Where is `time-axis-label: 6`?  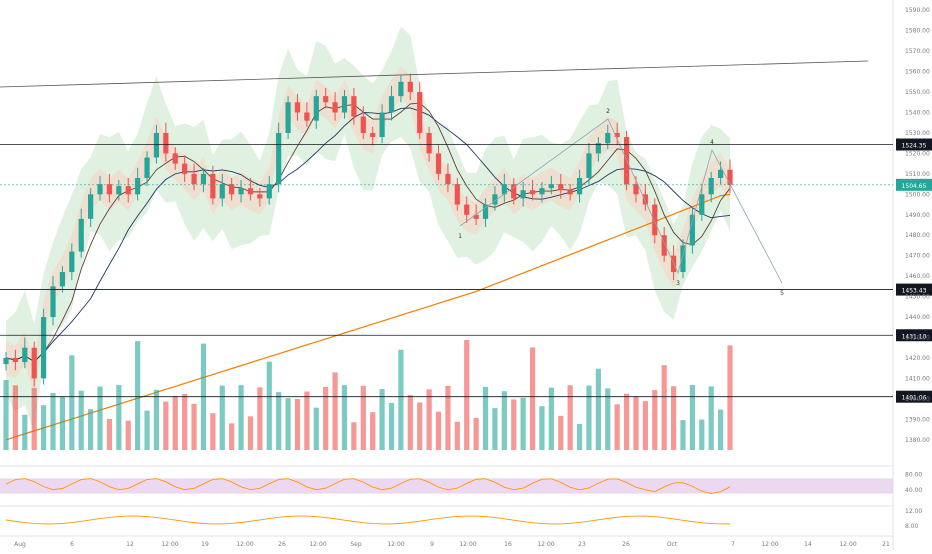
time-axis-label: 6 is located at coordinates (72, 544).